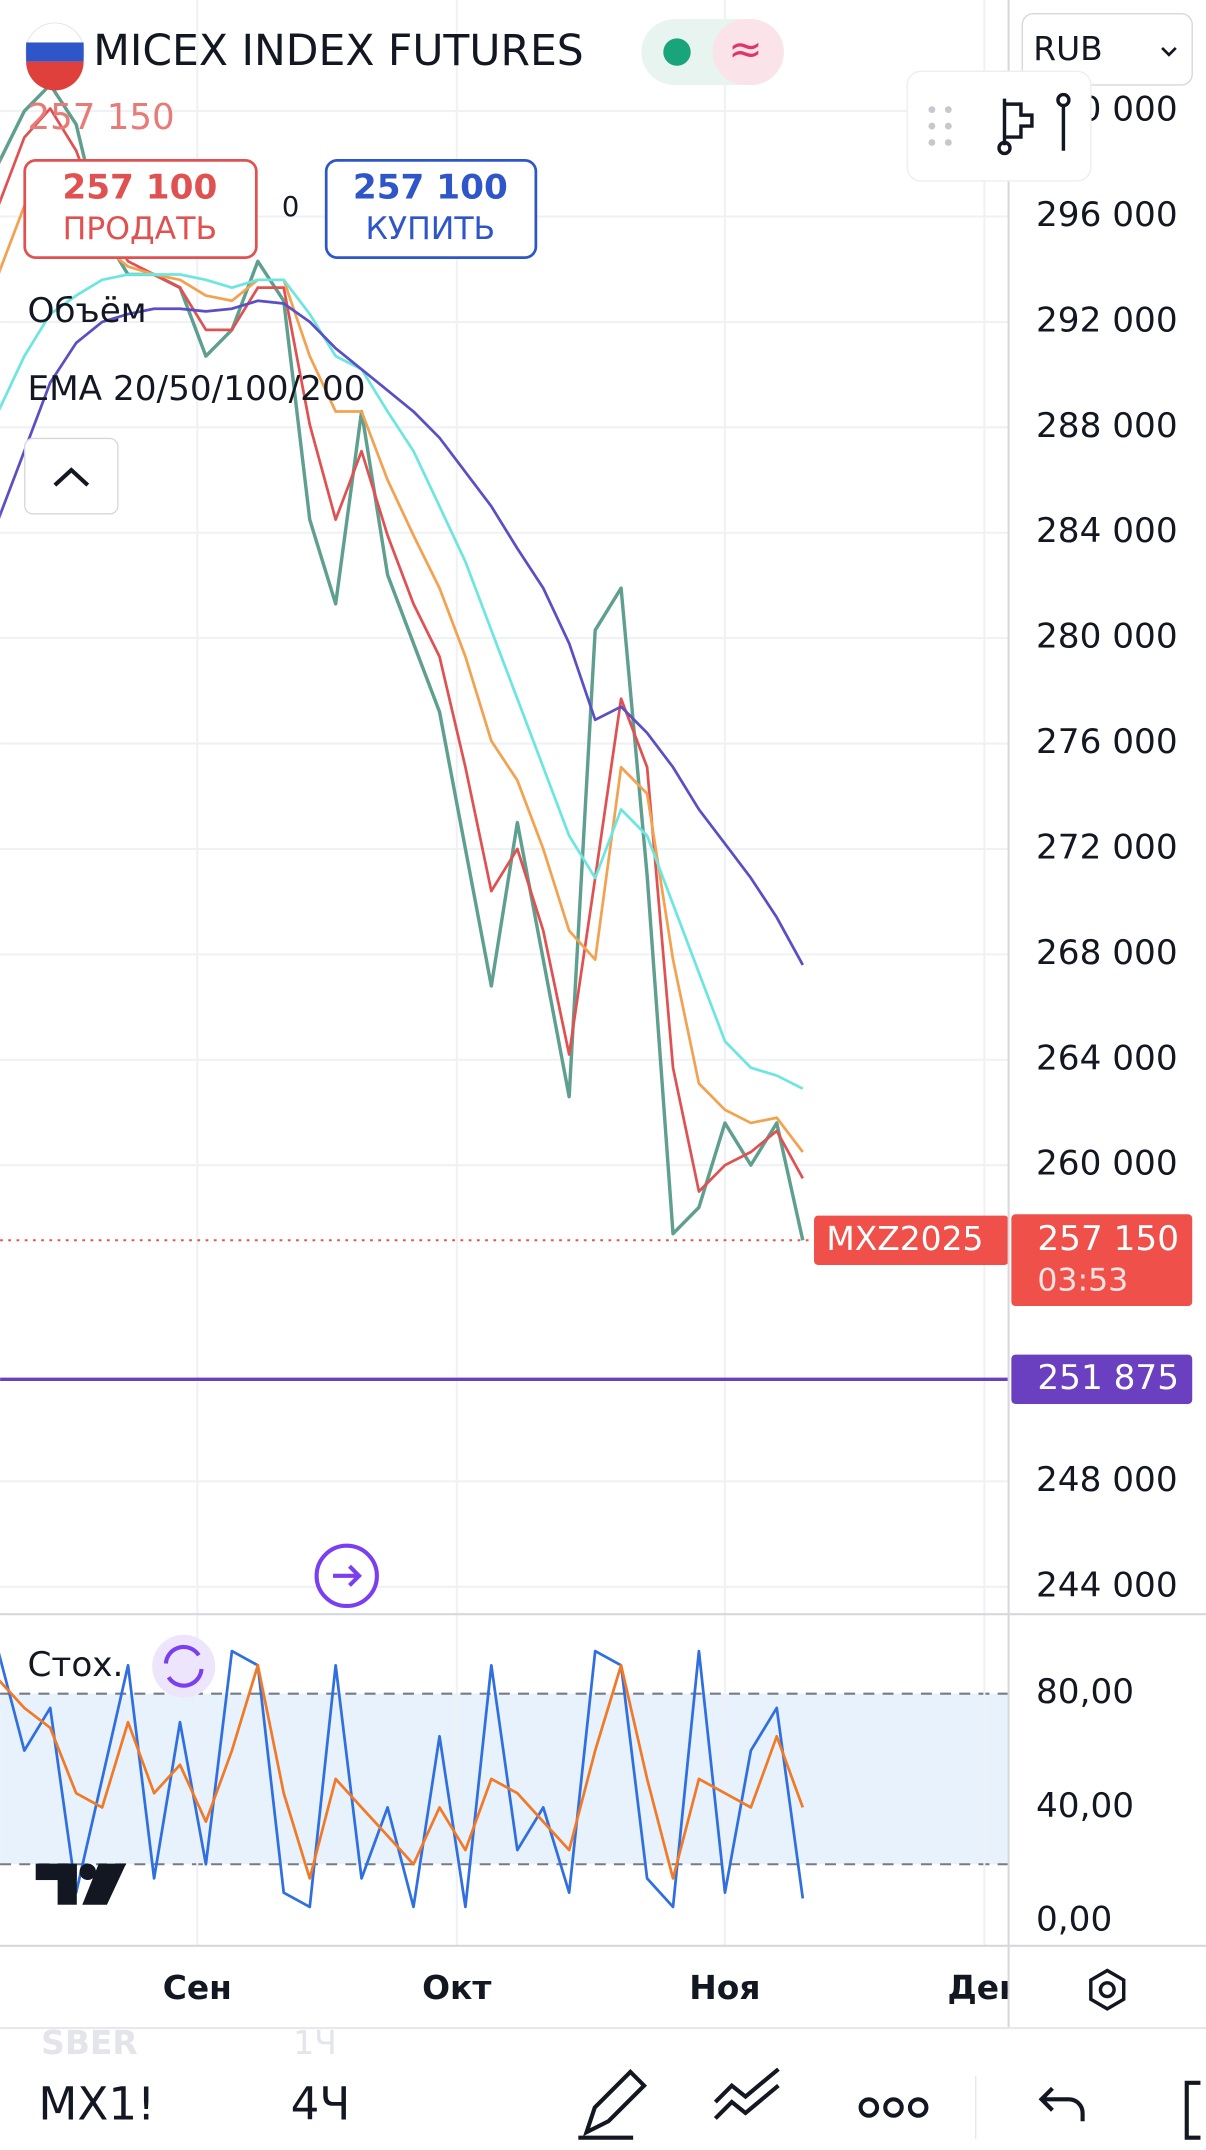  What do you see at coordinates (504, 1779) in the screenshot?
I see `band-fill` at bounding box center [504, 1779].